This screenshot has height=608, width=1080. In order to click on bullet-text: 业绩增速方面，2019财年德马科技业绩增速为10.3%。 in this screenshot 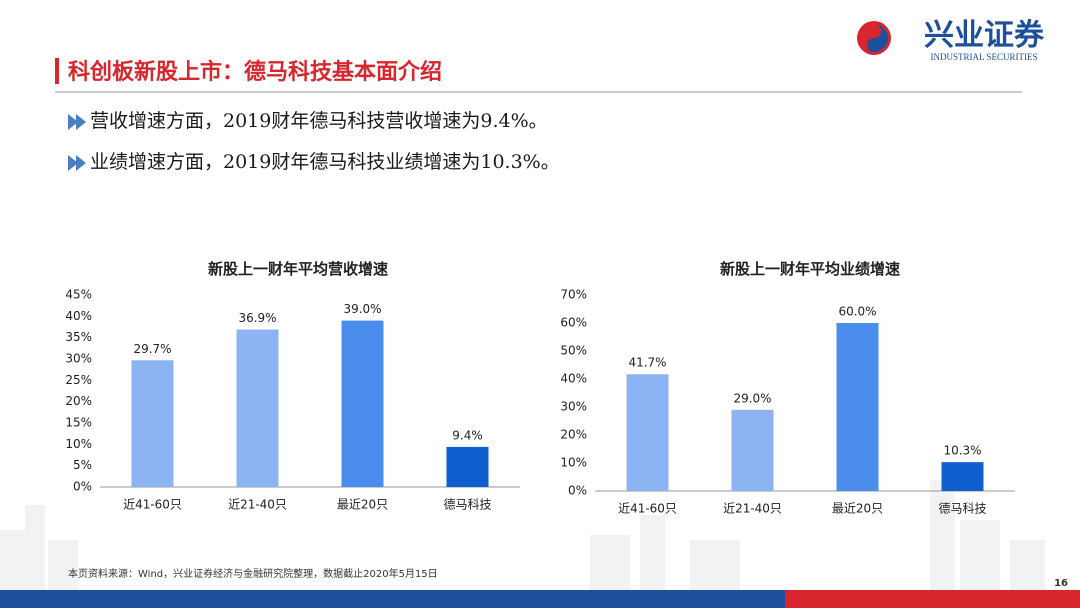, I will do `click(325, 162)`.